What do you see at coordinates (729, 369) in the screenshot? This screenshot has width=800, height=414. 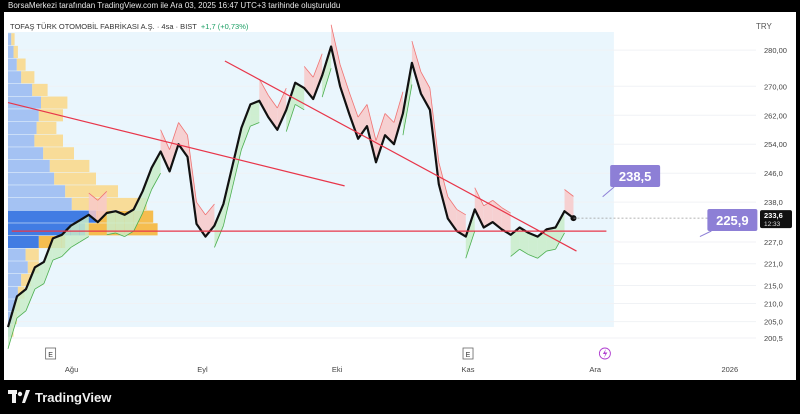 I see `x-axis-label: 2026` at bounding box center [729, 369].